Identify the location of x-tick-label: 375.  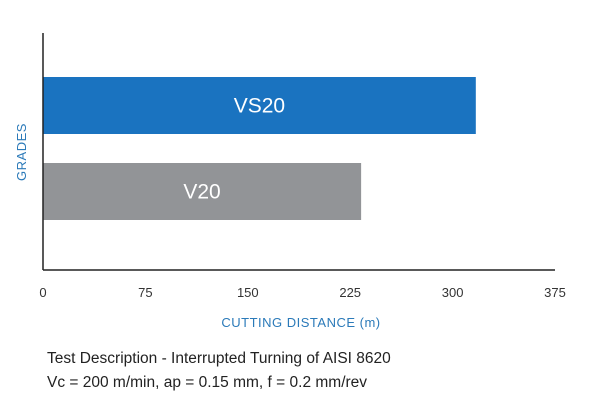
(555, 292).